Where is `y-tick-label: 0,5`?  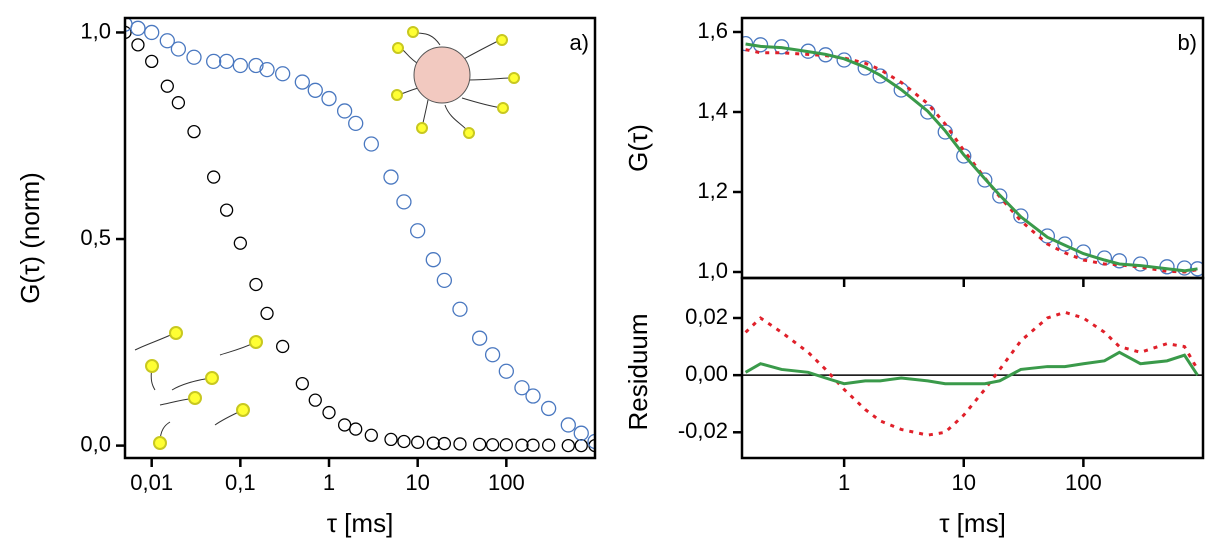 y-tick-label: 0,5 is located at coordinates (95, 237).